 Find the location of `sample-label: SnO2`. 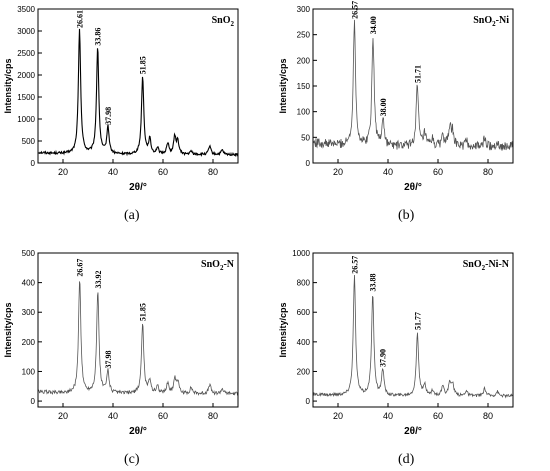

sample-label: SnO2 is located at coordinates (223, 21).